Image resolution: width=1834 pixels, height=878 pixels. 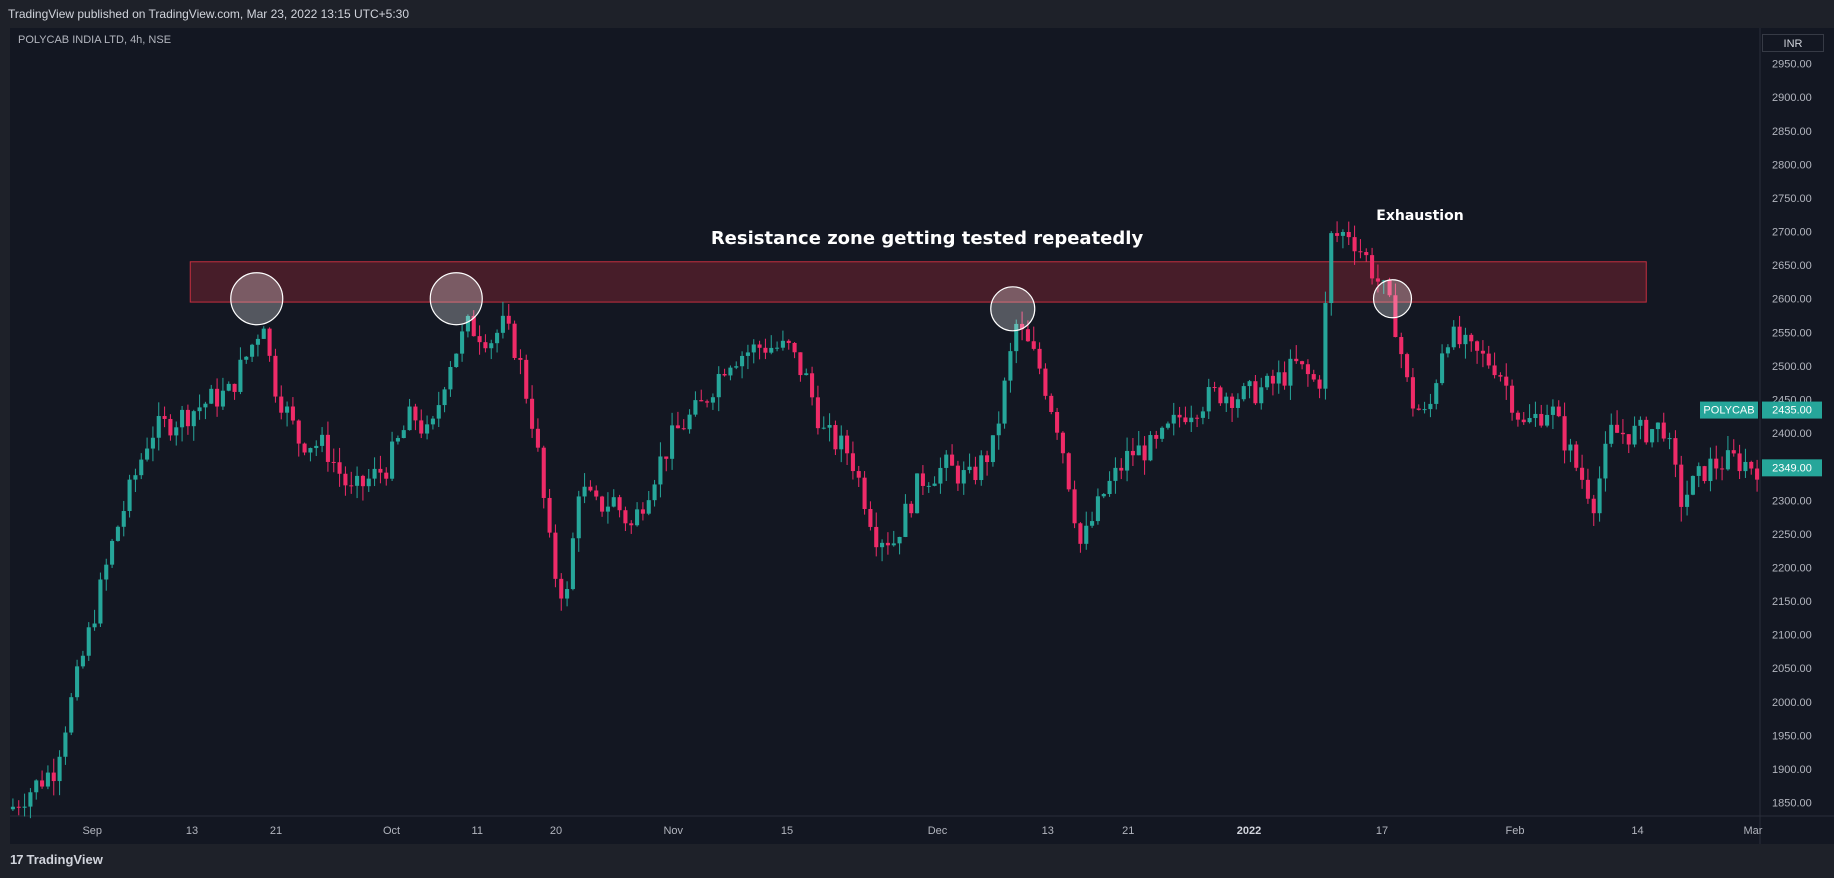 What do you see at coordinates (1792, 501) in the screenshot?
I see `y-tick-label: 2300.00` at bounding box center [1792, 501].